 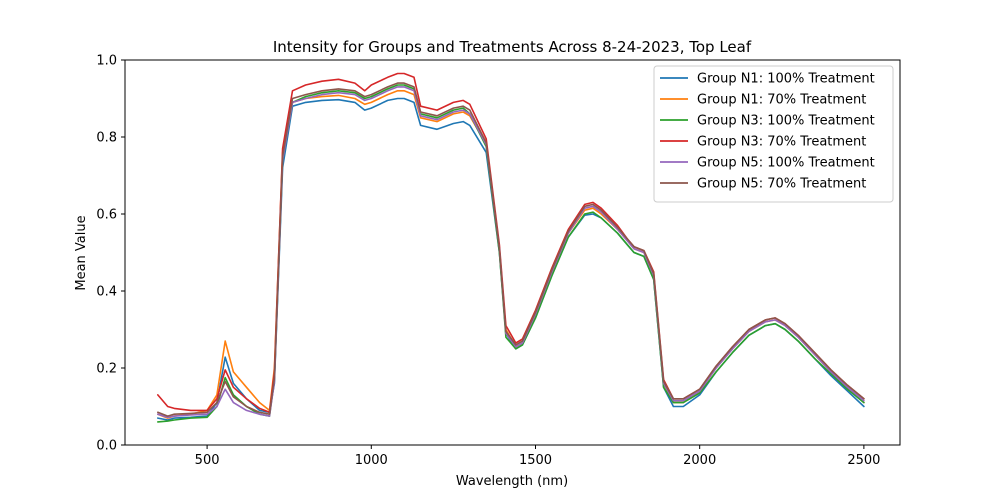 I want to click on y-tick-label: 0.8, so click(x=106, y=138).